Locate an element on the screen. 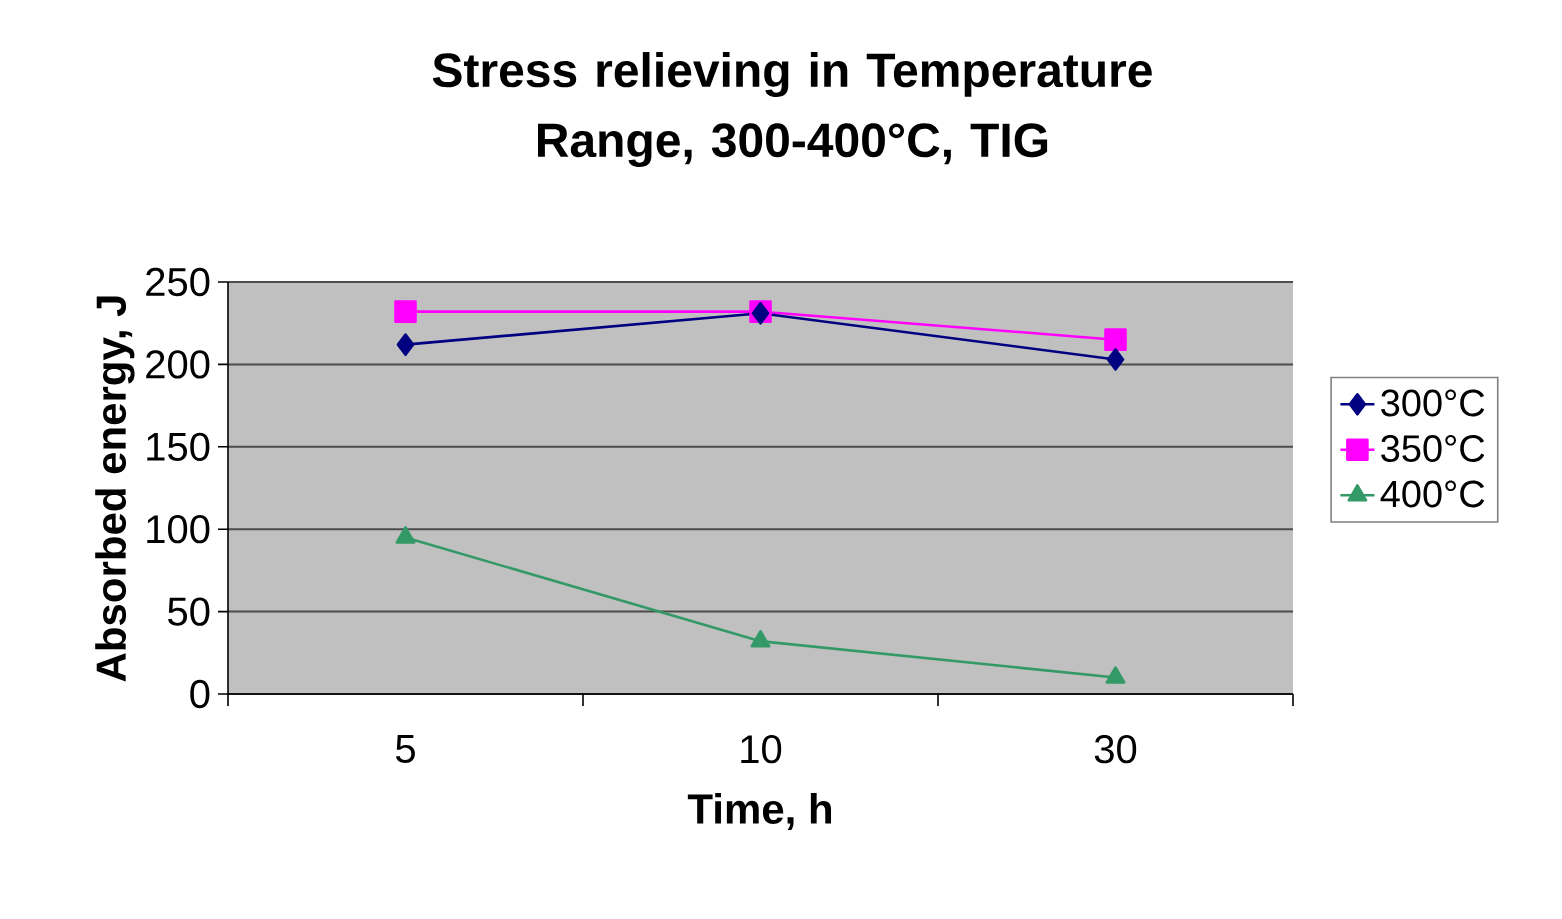  y-axis-title: Absorbed energy, J is located at coordinates (115, 489).